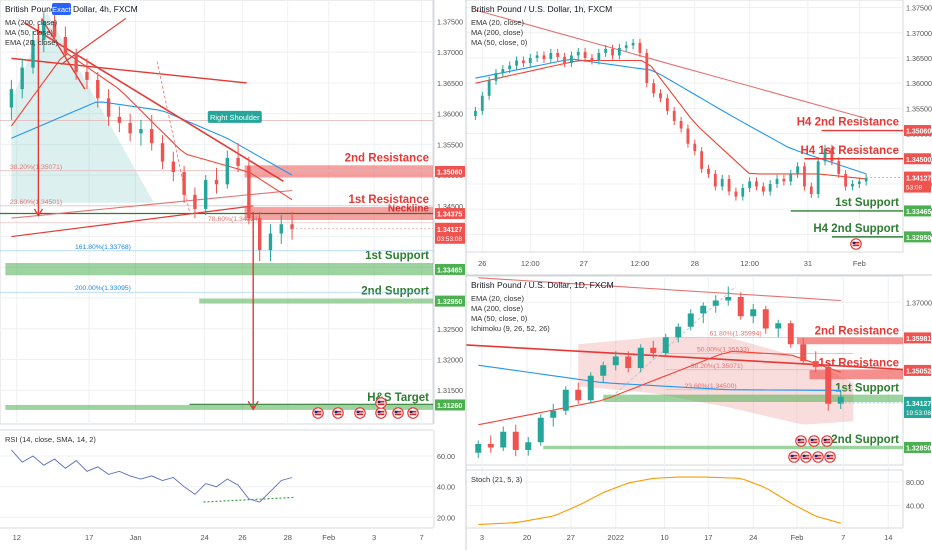 This screenshot has height=555, width=932. What do you see at coordinates (865, 440) in the screenshot?
I see `d1-level-label: 2nd Support` at bounding box center [865, 440].